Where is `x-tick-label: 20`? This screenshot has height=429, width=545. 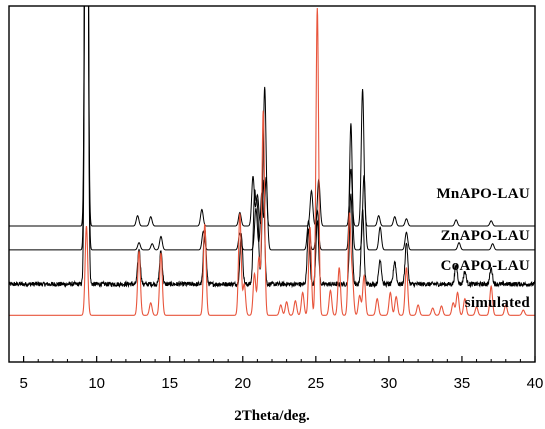
x-tick-label: 20 is located at coordinates (242, 383).